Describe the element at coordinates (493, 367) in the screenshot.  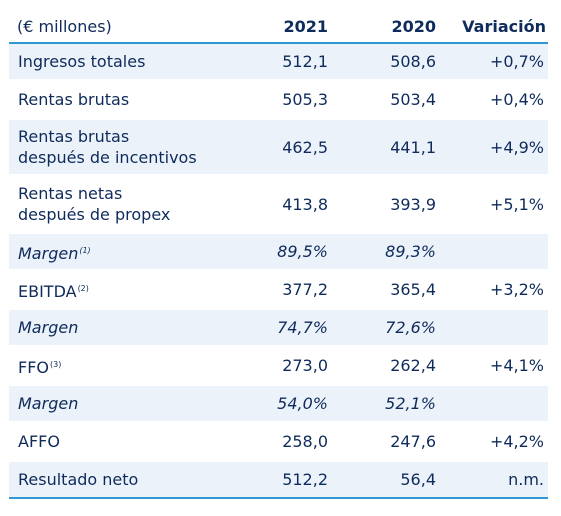
I see `value-variation: +4,1%` at that location.